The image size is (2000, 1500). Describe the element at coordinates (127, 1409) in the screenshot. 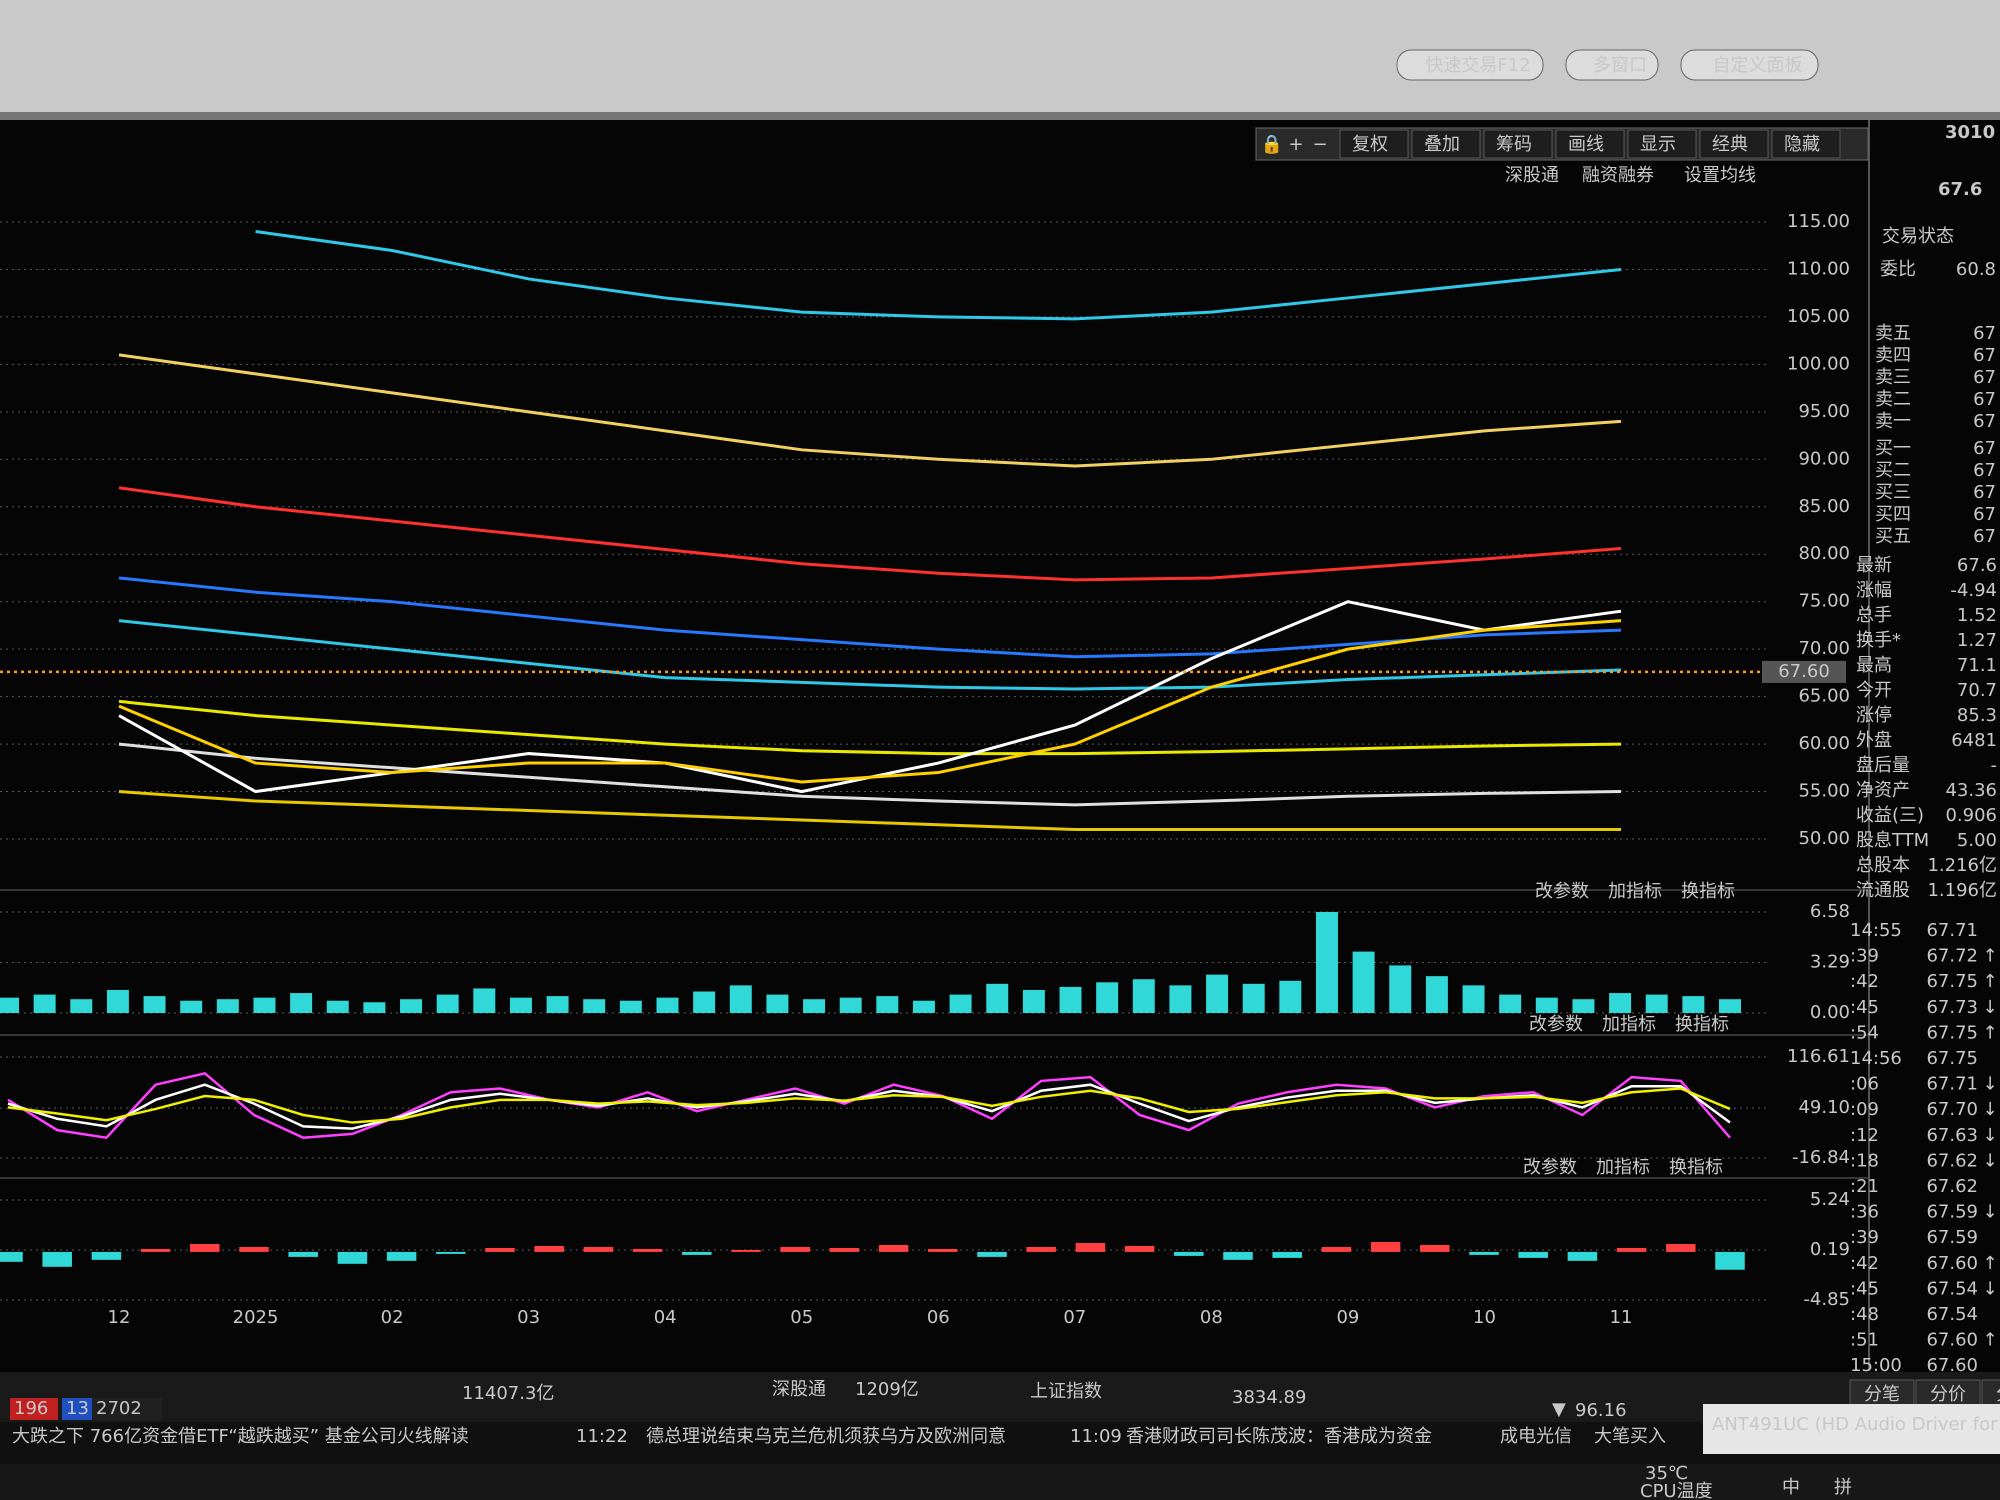

I see `count-box` at that location.